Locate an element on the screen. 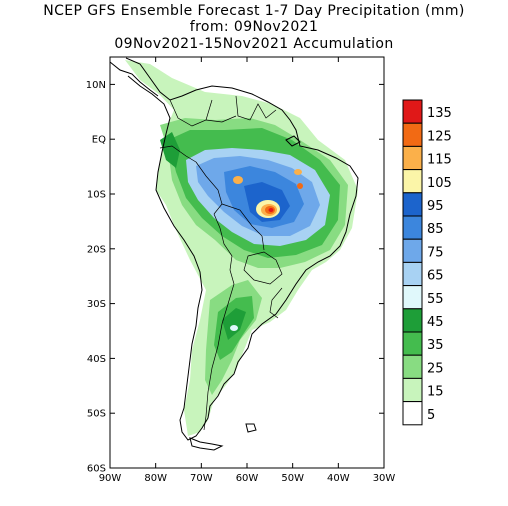  colorbar-label: 65 is located at coordinates (435, 276).